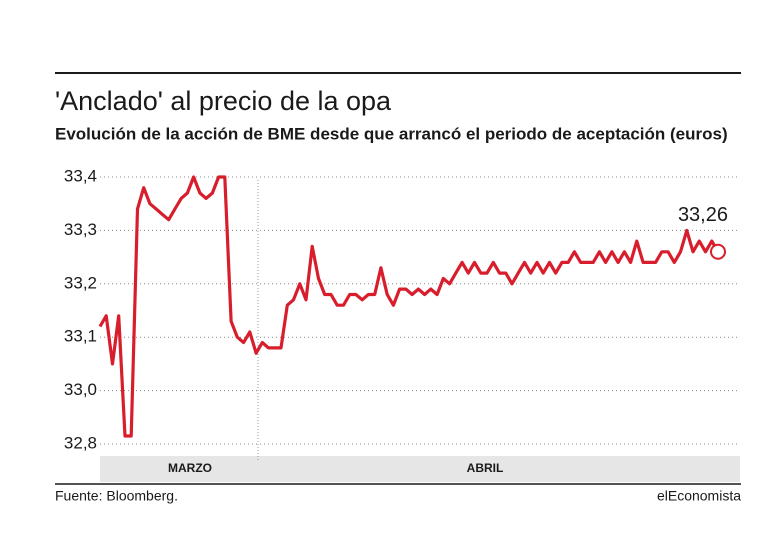 The width and height of the screenshot is (770, 553). What do you see at coordinates (116, 496) in the screenshot?
I see `source: Fuente: Bloomberg.` at bounding box center [116, 496].